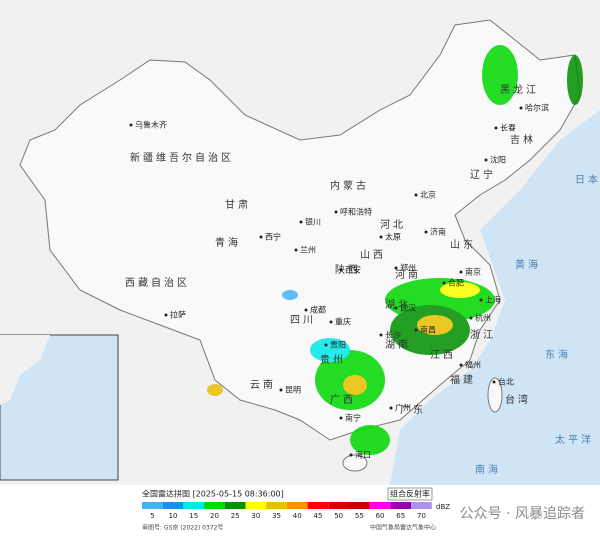 Image resolution: width=600 pixels, height=541 pixels. What do you see at coordinates (463, 244) in the screenshot?
I see `region-label: 山东` at bounding box center [463, 244].